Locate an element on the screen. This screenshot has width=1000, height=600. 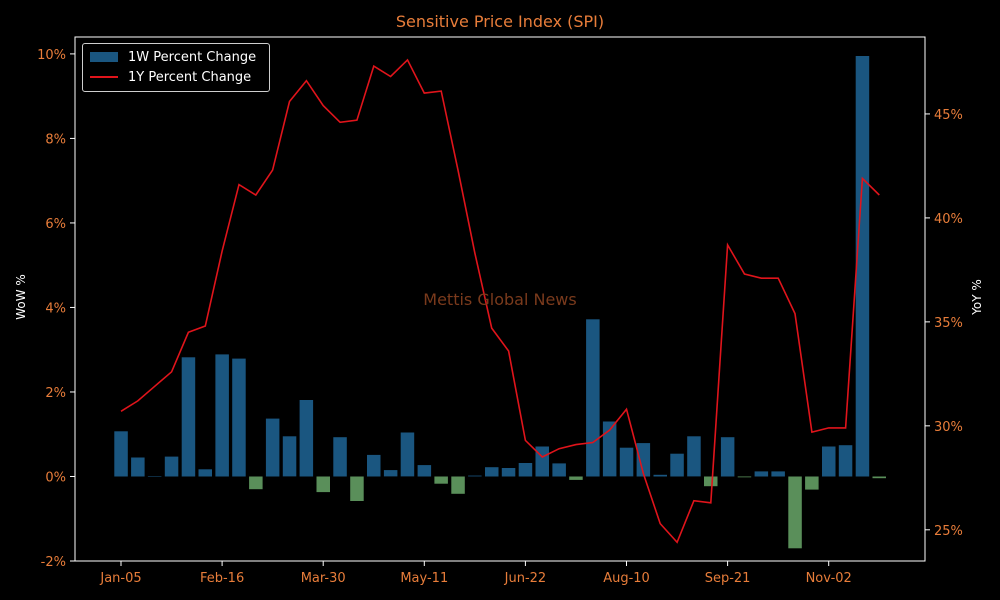
legend-swatch-line is located at coordinates (104, 77).